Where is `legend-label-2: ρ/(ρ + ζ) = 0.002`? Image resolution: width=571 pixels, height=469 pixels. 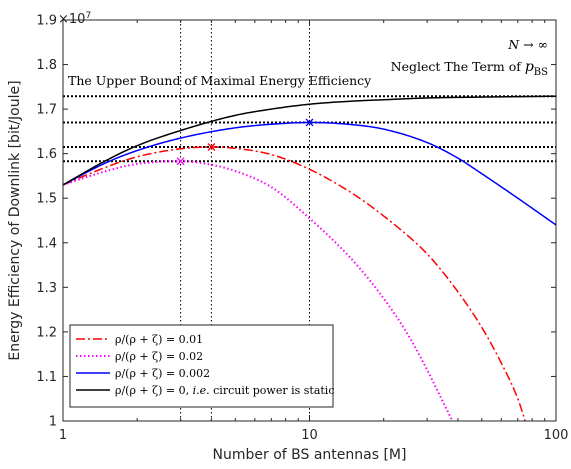
legend-label-2: ρ/(ρ + ζ) = 0.002 is located at coordinates (162, 373).